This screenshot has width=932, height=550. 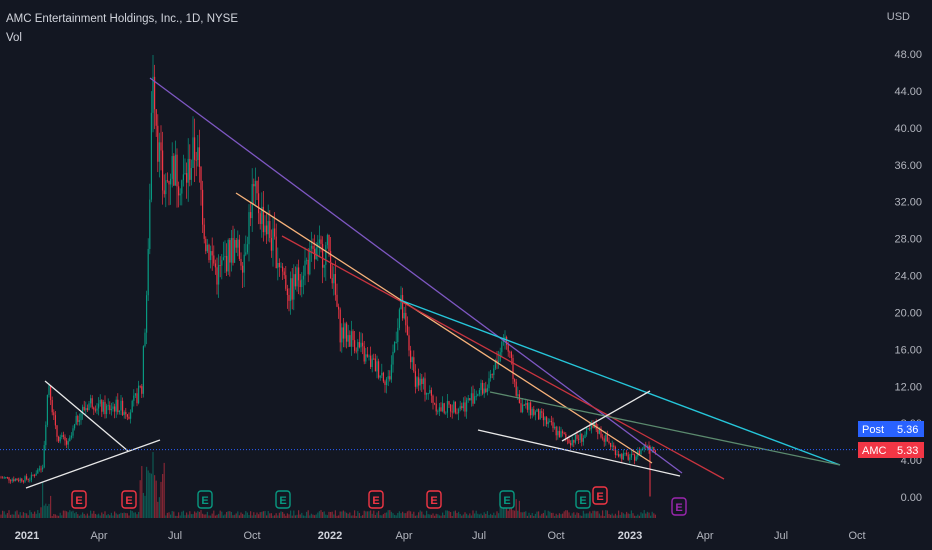 I want to click on time-tick-label: Oct, so click(x=856, y=536).